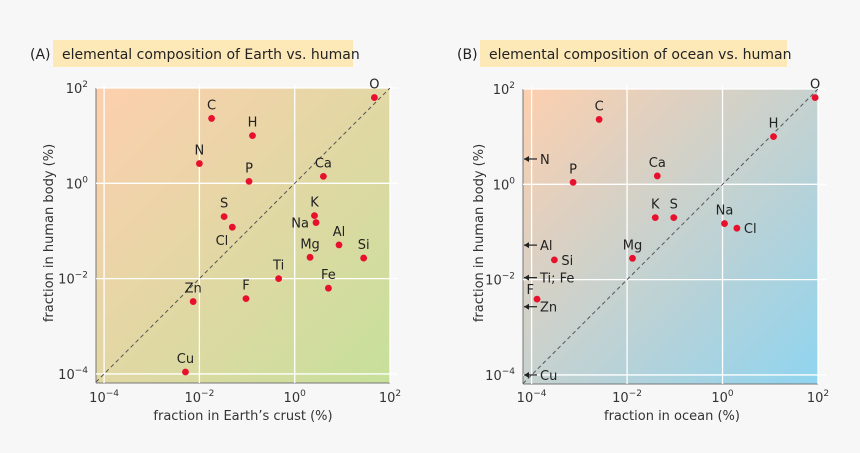 This screenshot has width=860, height=453. I want to click on y-tick-label: 10⁻², so click(73, 279).